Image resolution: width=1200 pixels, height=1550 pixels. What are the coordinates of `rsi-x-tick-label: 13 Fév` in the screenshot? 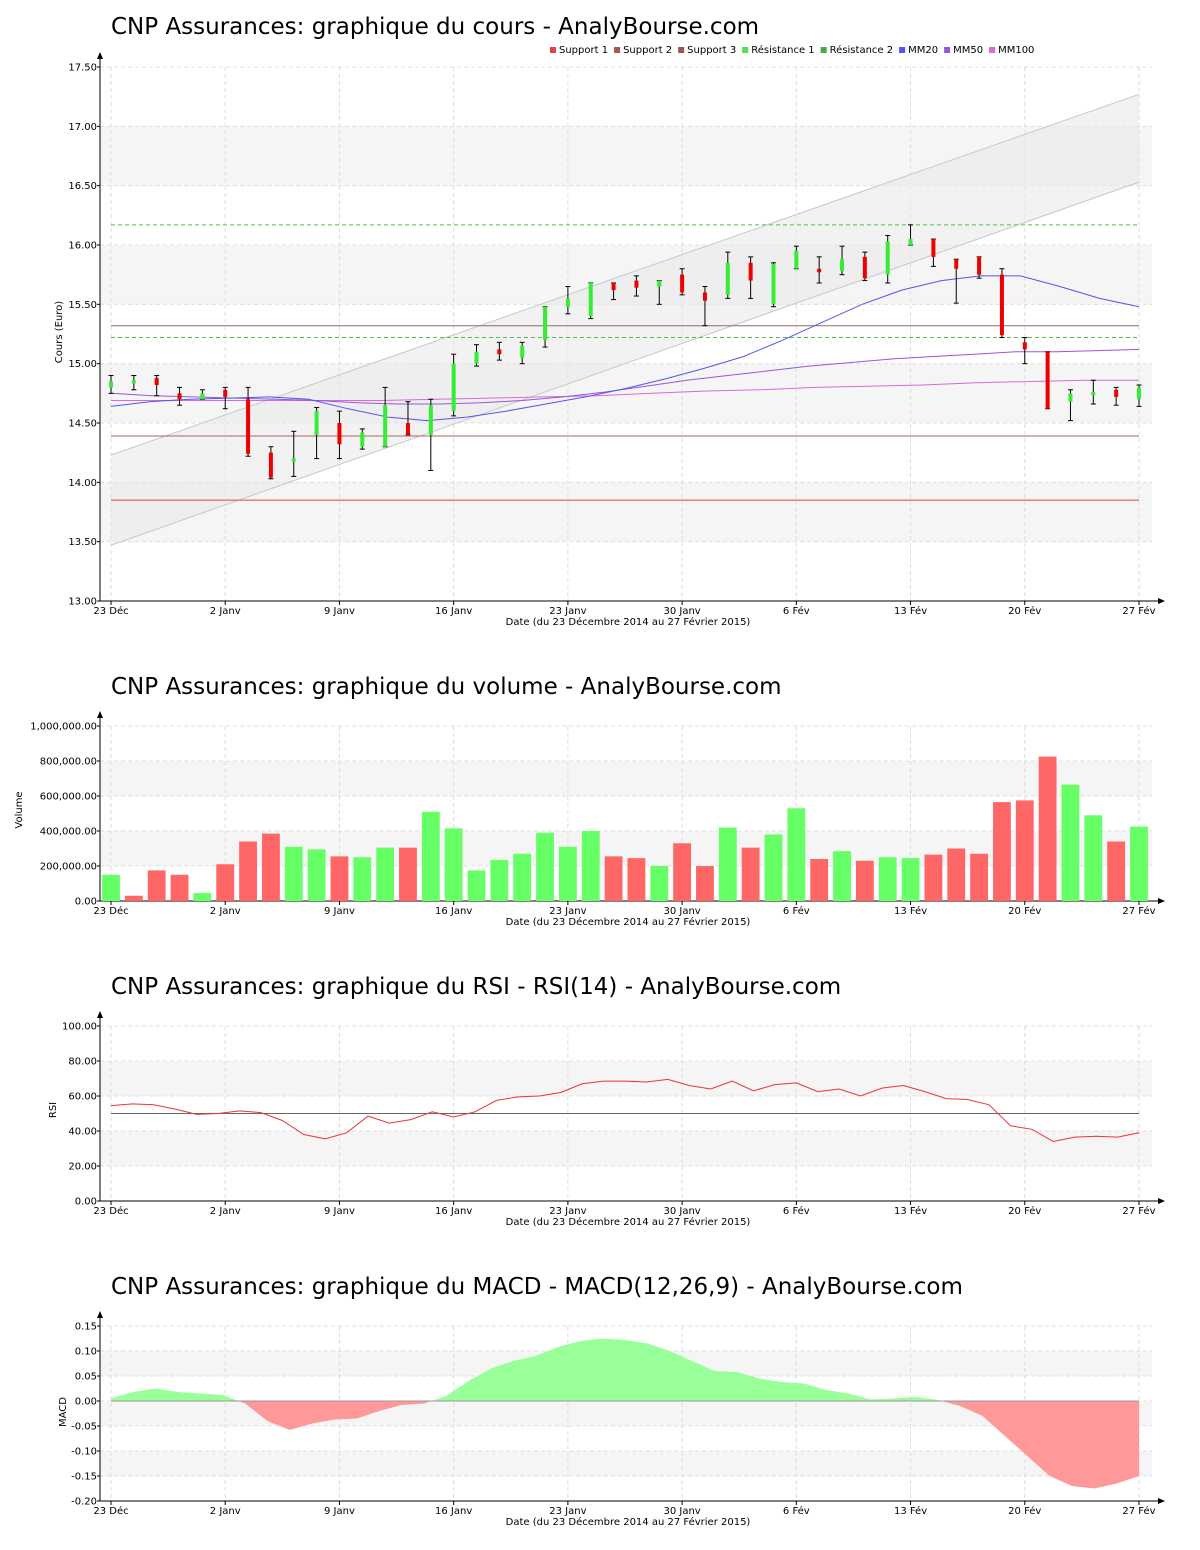 It's located at (910, 1211).